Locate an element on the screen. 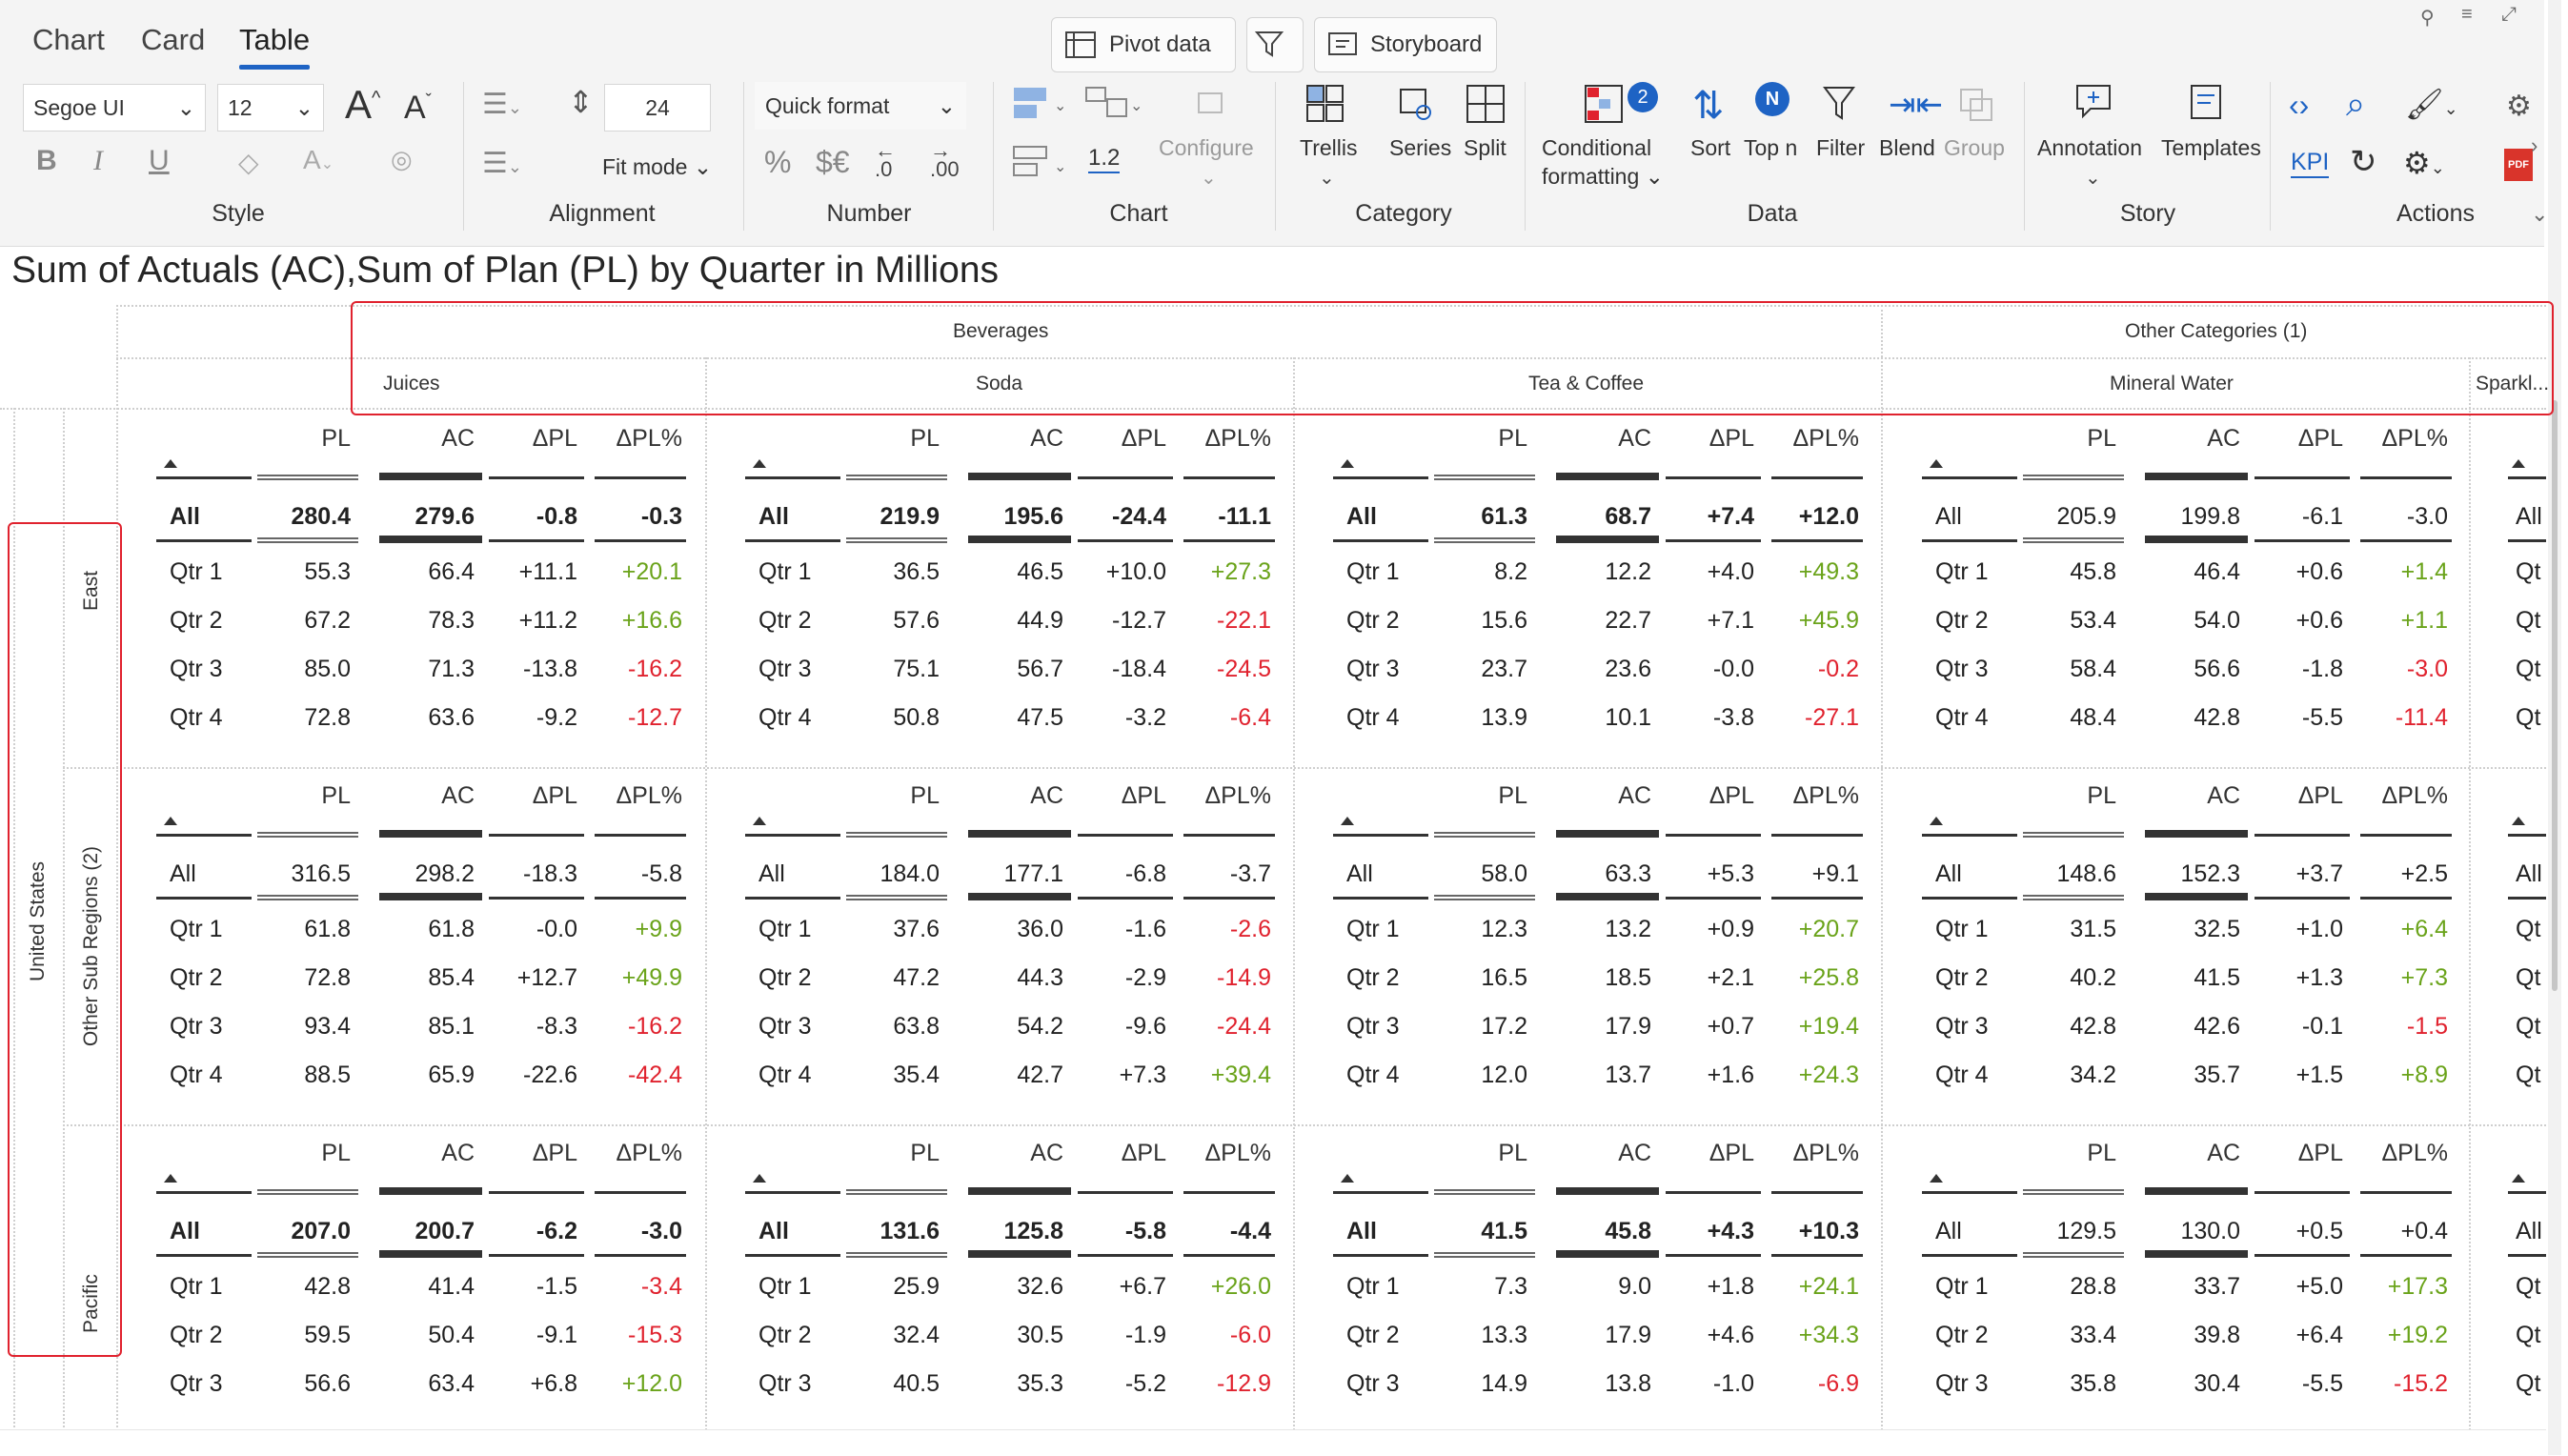 This screenshot has height=1456, width=2568. underline-icon: U is located at coordinates (159, 160).